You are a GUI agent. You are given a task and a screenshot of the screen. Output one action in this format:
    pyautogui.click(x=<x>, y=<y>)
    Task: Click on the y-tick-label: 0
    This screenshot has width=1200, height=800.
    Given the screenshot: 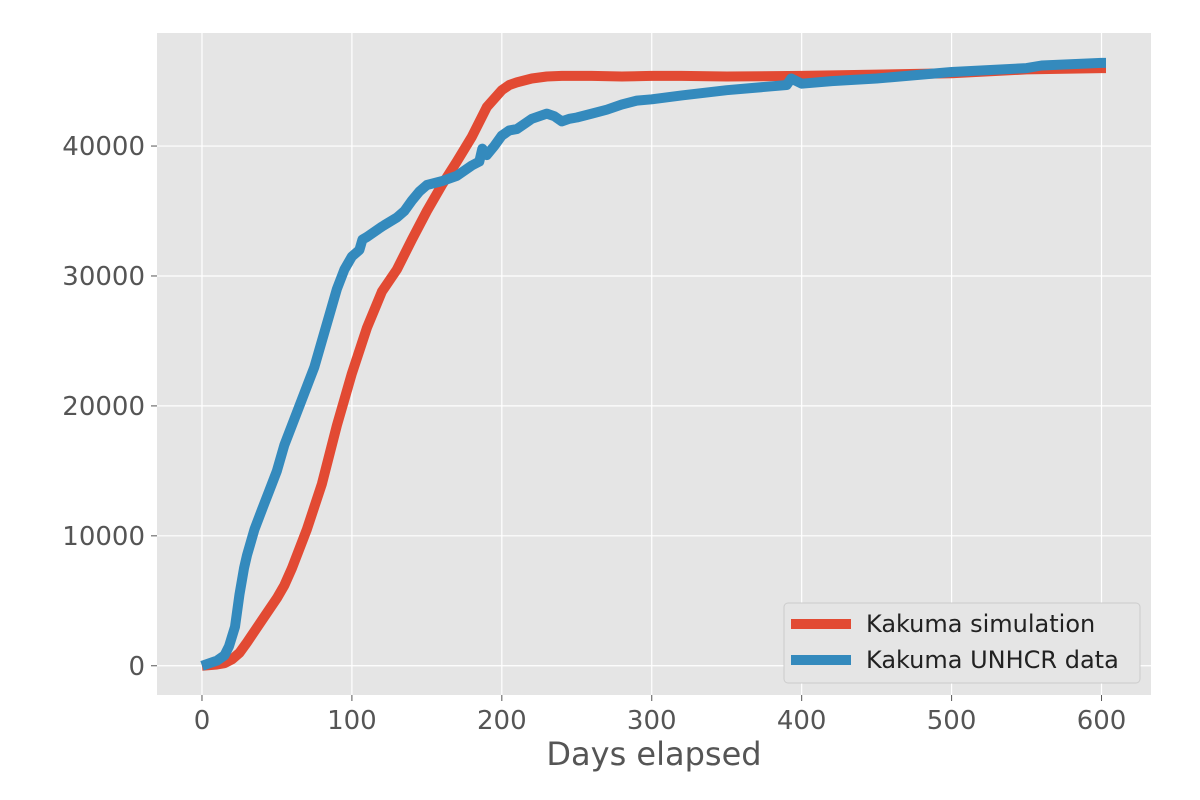 What is the action you would take?
    pyautogui.click(x=136, y=667)
    